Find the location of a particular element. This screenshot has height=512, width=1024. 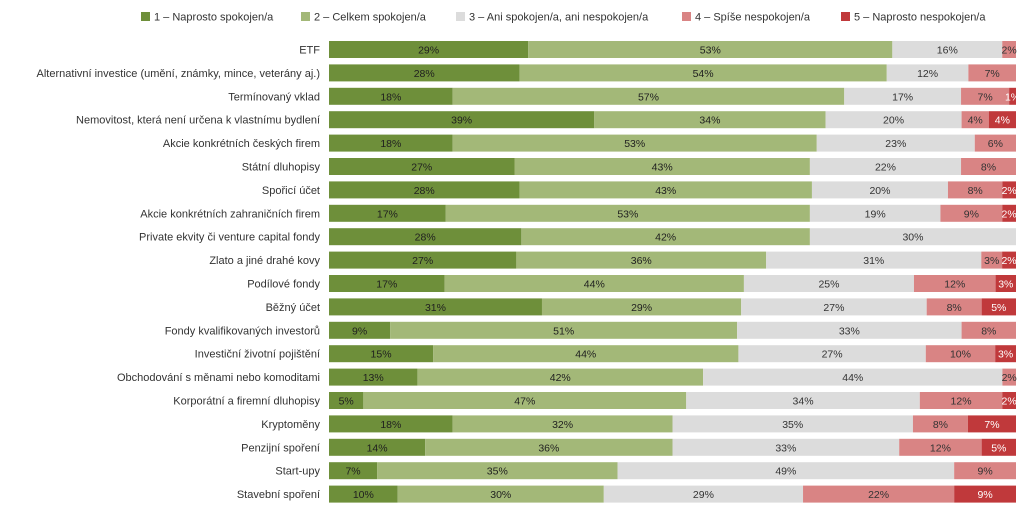

bar-row: 29% 53% 16% 2% is located at coordinates (673, 49).